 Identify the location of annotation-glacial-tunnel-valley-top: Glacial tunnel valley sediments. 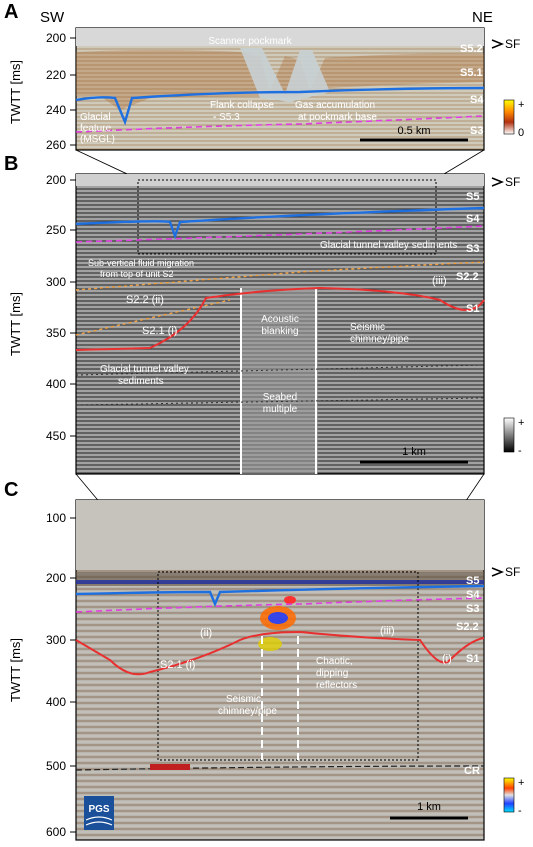
(388, 245).